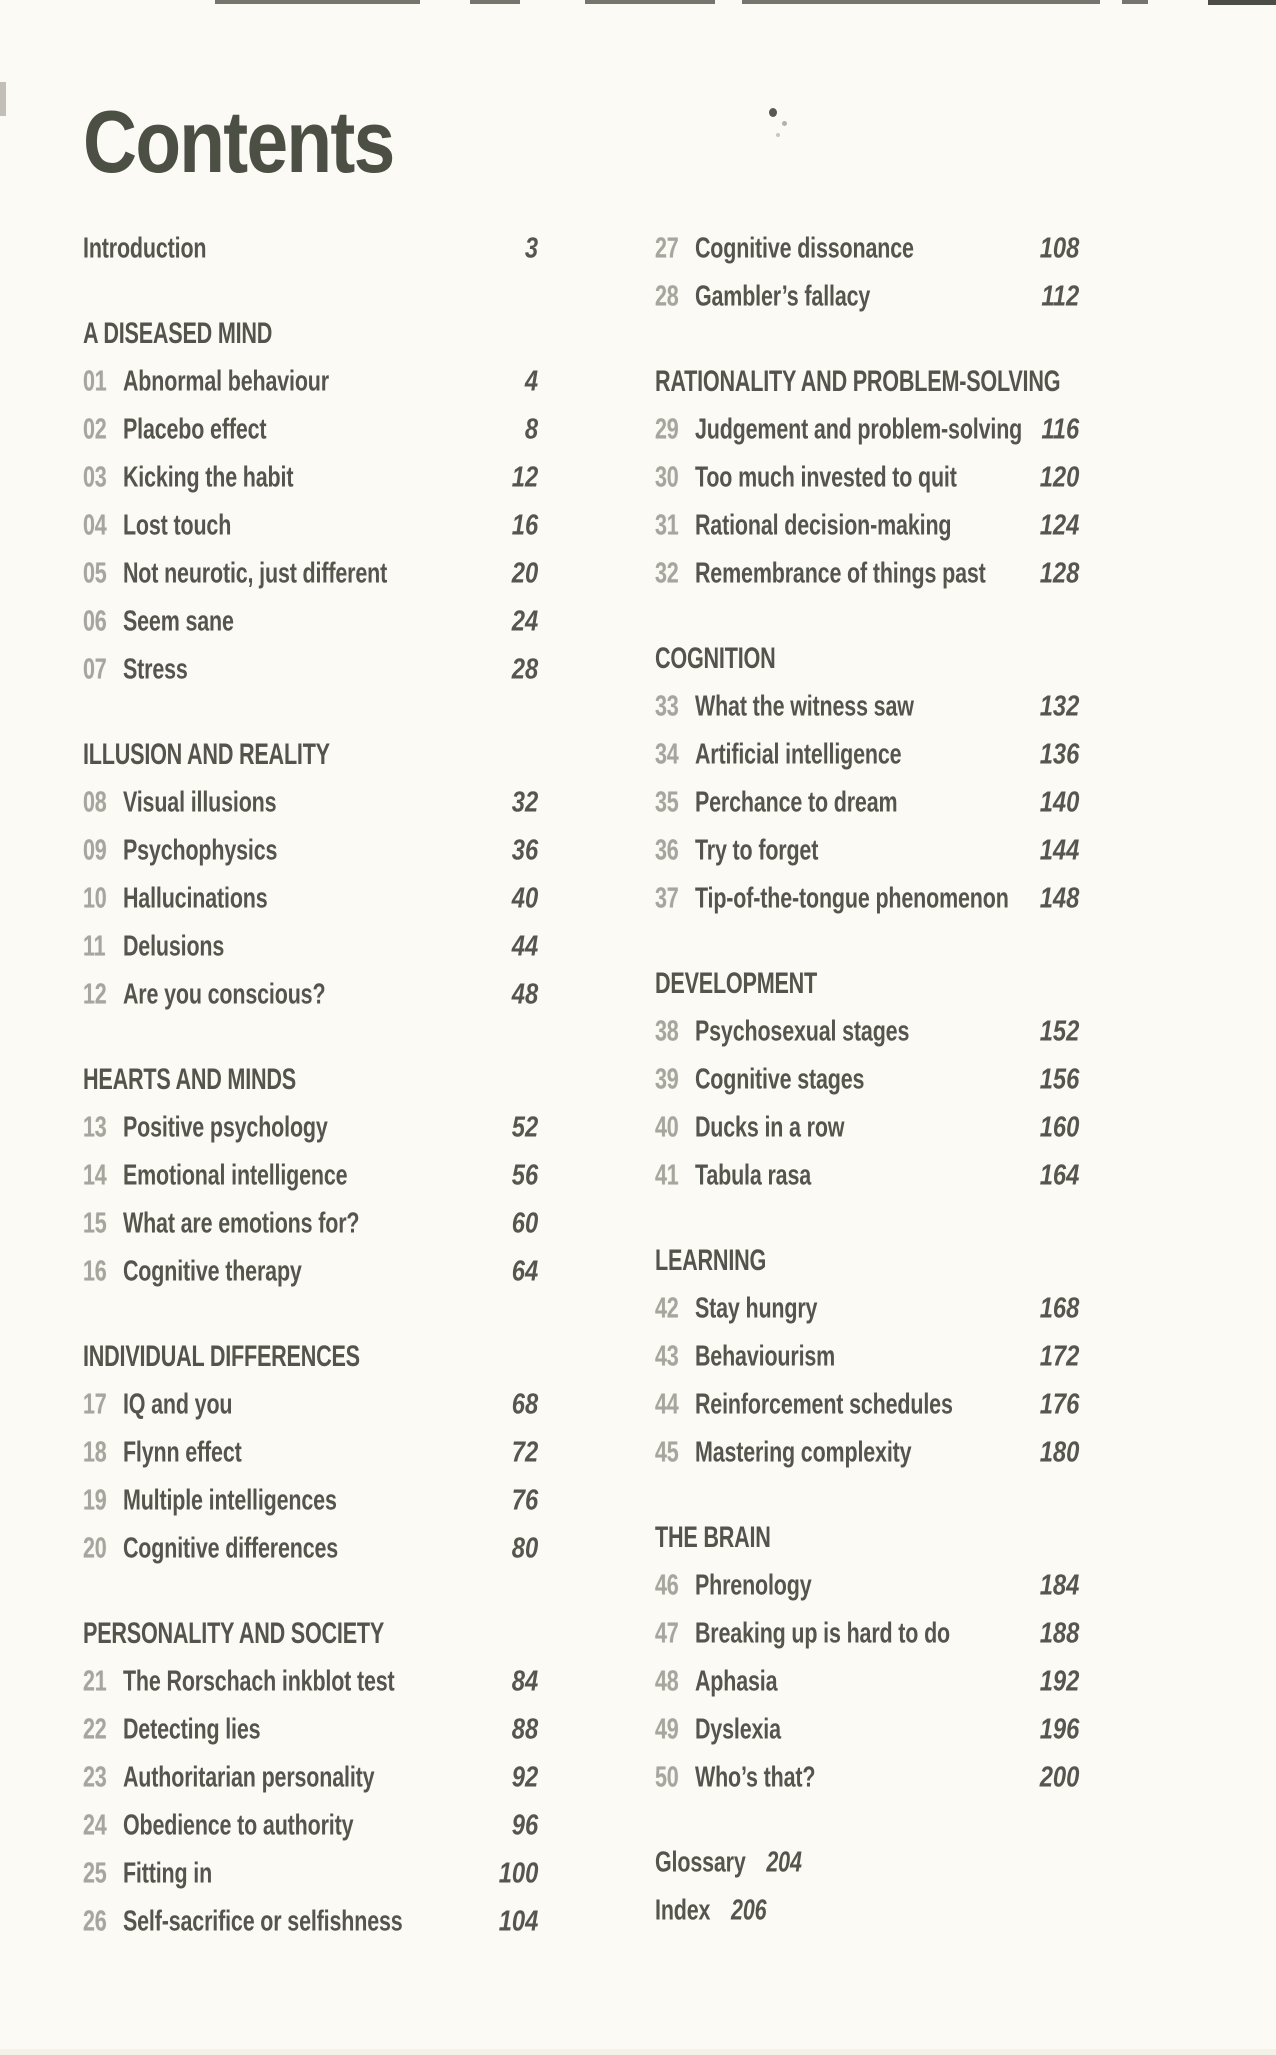 This screenshot has height=2055, width=1276. What do you see at coordinates (95, 1873) in the screenshot?
I see `chapter-number: 25` at bounding box center [95, 1873].